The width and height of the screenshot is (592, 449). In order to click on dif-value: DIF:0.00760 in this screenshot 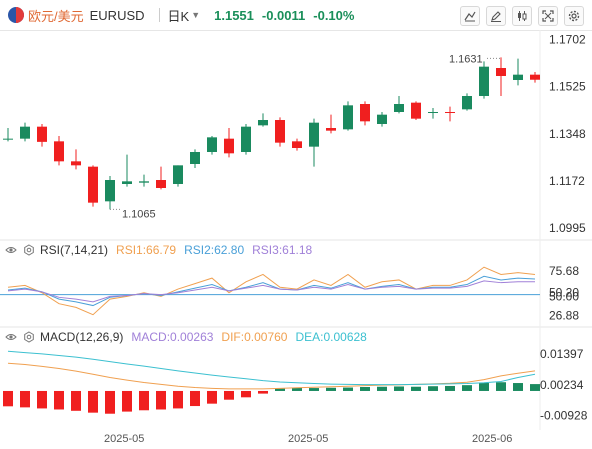, I will do `click(254, 337)`.